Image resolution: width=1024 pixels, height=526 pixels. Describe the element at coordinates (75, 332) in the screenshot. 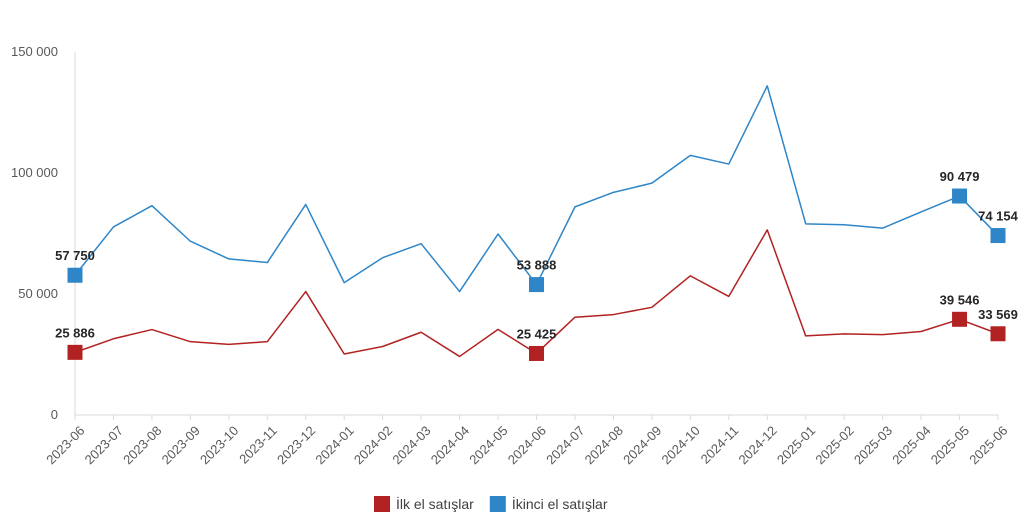

I see `data-label: 25 886` at that location.